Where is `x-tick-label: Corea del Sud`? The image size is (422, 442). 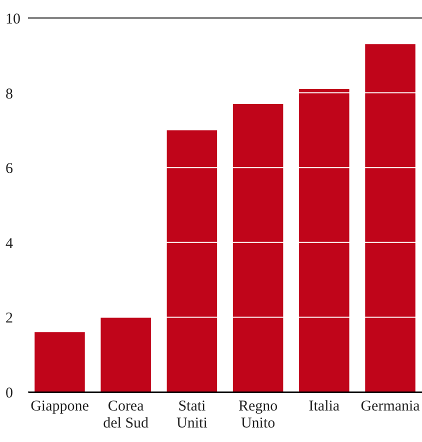
x-tick-label: Corea del Sud is located at coordinates (126, 415).